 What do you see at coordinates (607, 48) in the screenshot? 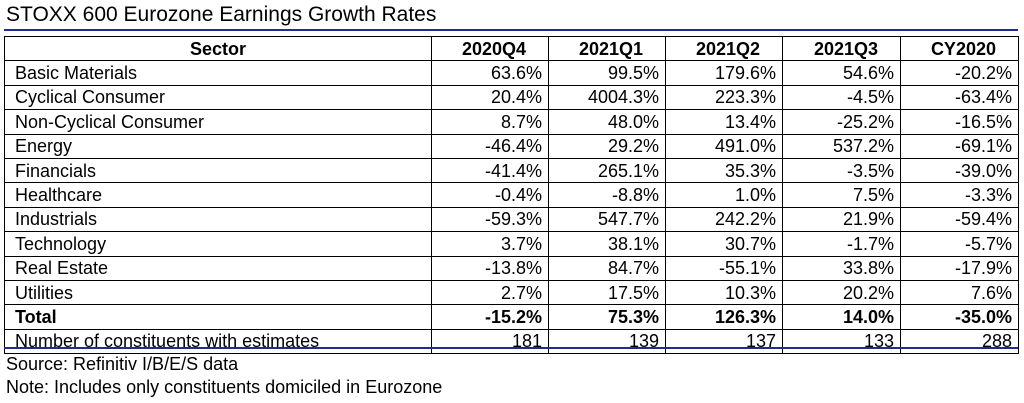
I see `column-header-2021q1: 2021Q1` at bounding box center [607, 48].